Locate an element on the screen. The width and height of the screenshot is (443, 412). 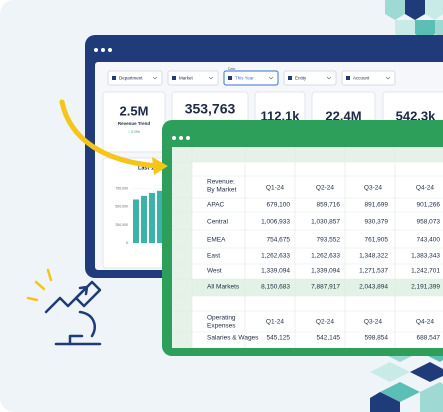
cell: 754,675 is located at coordinates (279, 240).